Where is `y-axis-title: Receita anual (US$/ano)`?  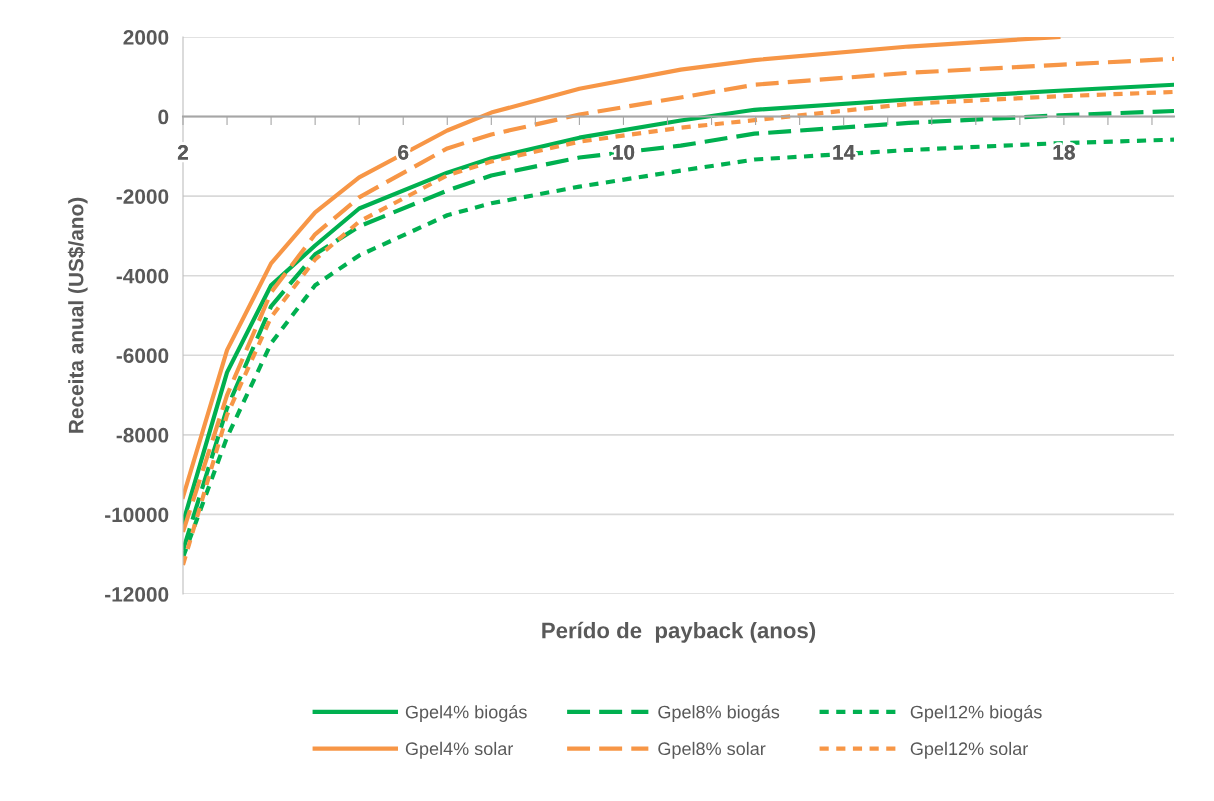
y-axis-title: Receita anual (US$/ano) is located at coordinates (77, 315).